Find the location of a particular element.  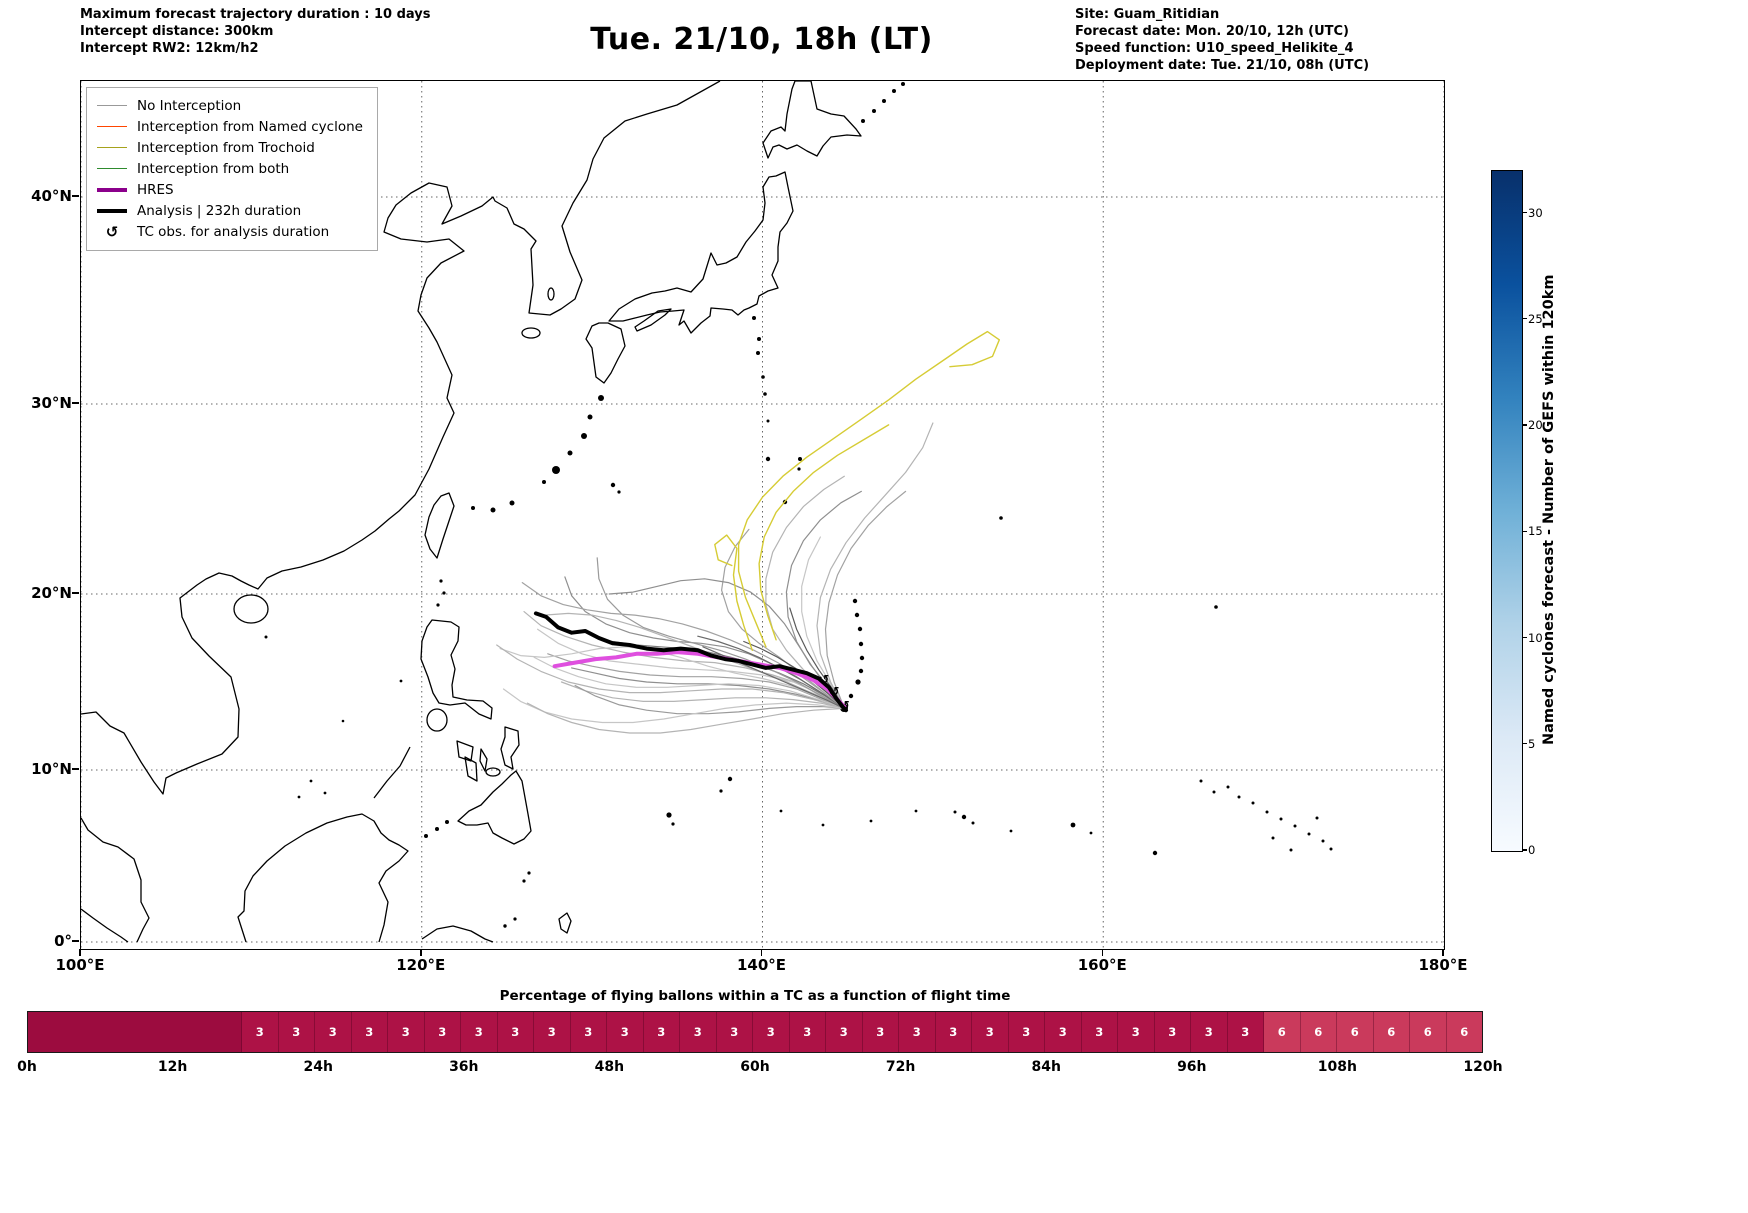

flight-time-tick-label: 84h is located at coordinates (1046, 1067).